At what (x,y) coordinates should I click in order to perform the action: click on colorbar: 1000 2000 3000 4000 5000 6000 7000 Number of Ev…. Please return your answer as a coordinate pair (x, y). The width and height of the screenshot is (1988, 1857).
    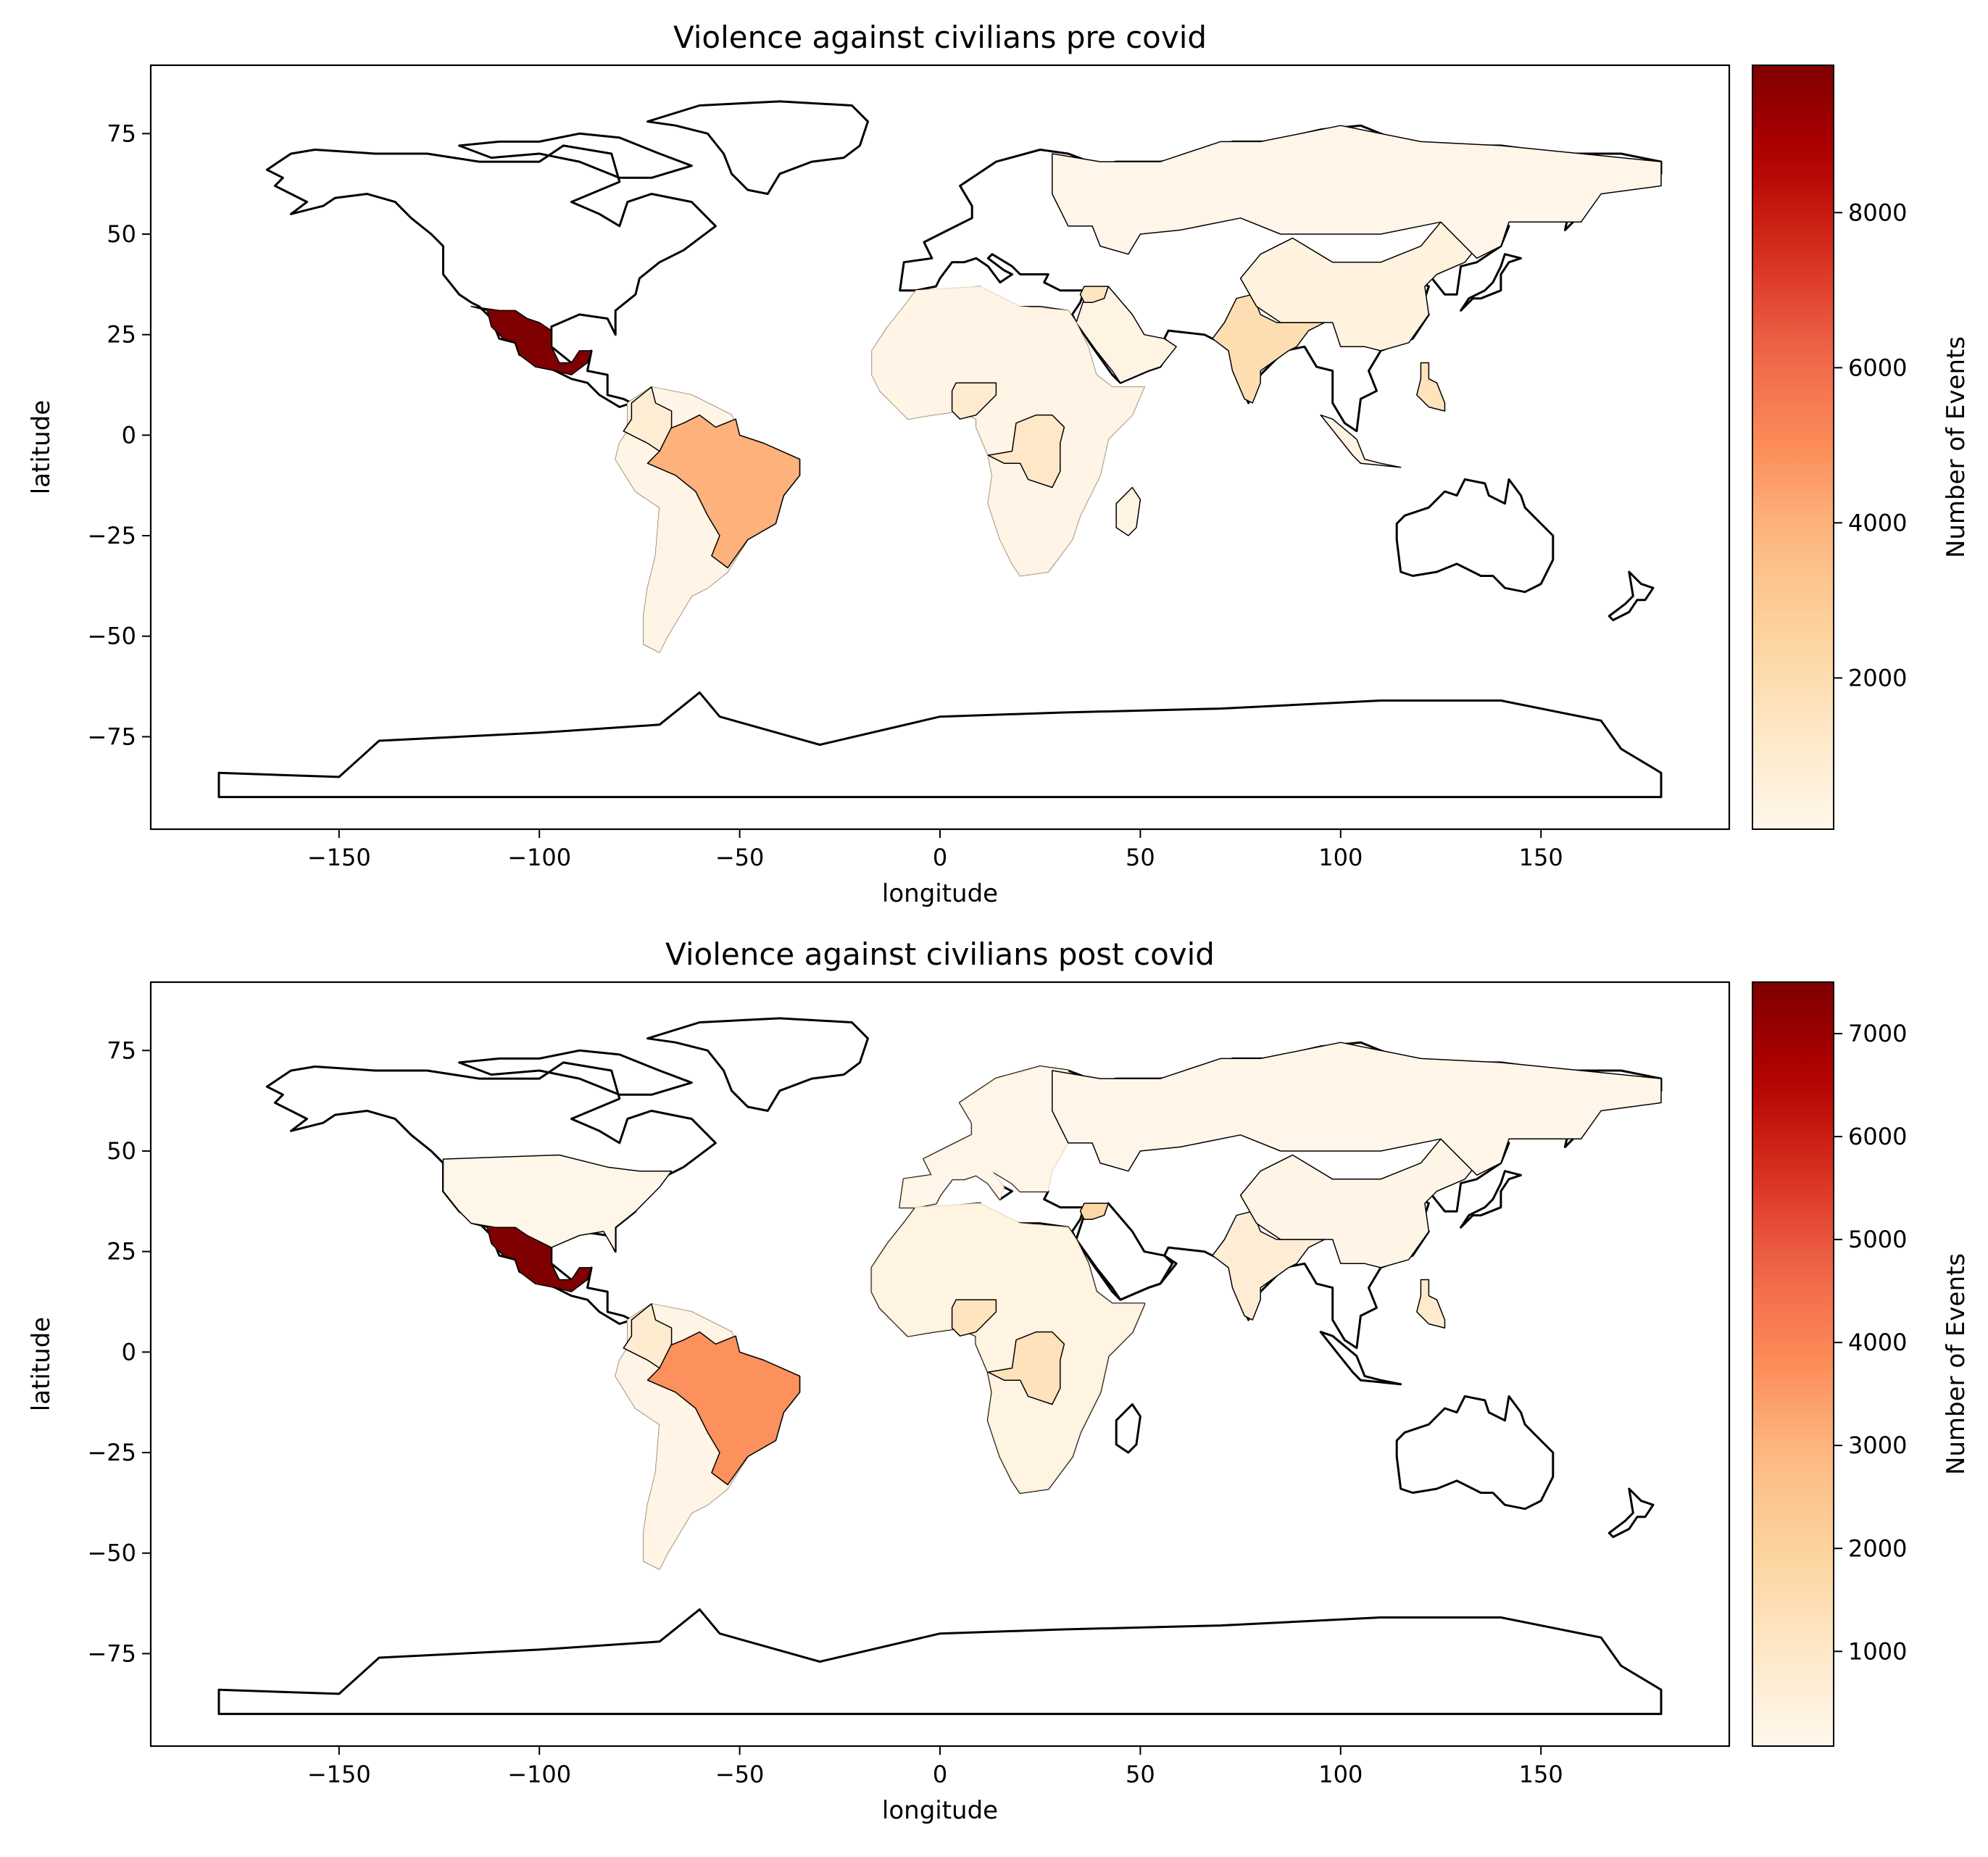
    Looking at the image, I should click on (1861, 1364).